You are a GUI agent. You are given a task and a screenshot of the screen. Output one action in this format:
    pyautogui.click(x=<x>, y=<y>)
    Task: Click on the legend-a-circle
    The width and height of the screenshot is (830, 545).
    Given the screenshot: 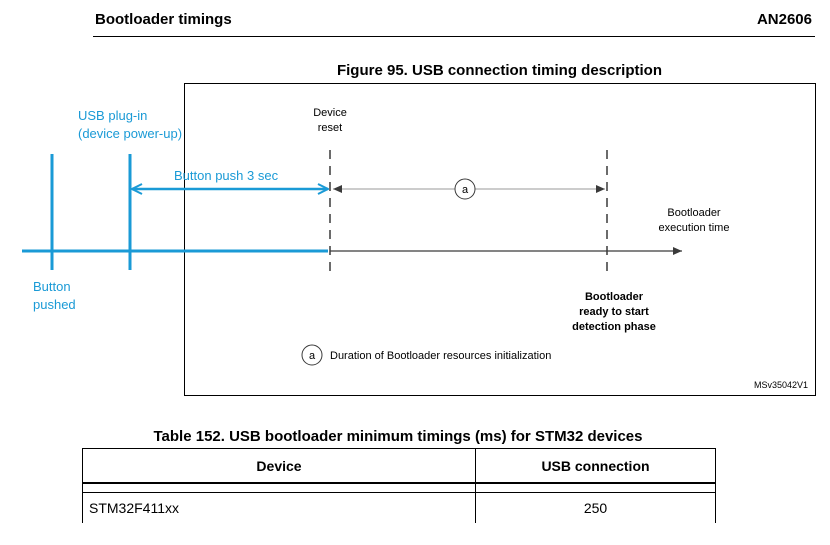 What is the action you would take?
    pyautogui.click(x=312, y=355)
    